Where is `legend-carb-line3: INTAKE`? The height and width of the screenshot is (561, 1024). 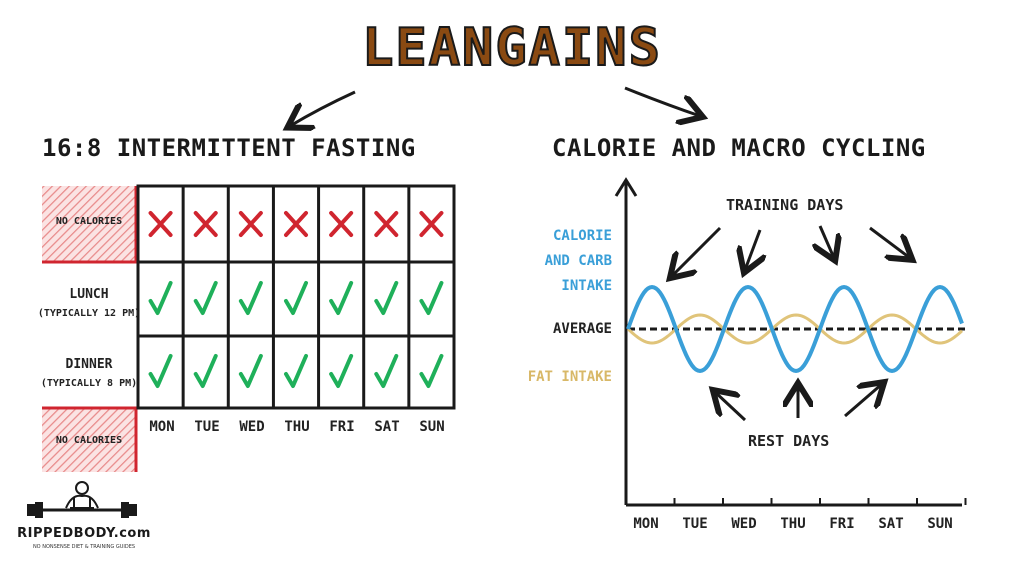
legend-carb-line3: INTAKE is located at coordinates (586, 286).